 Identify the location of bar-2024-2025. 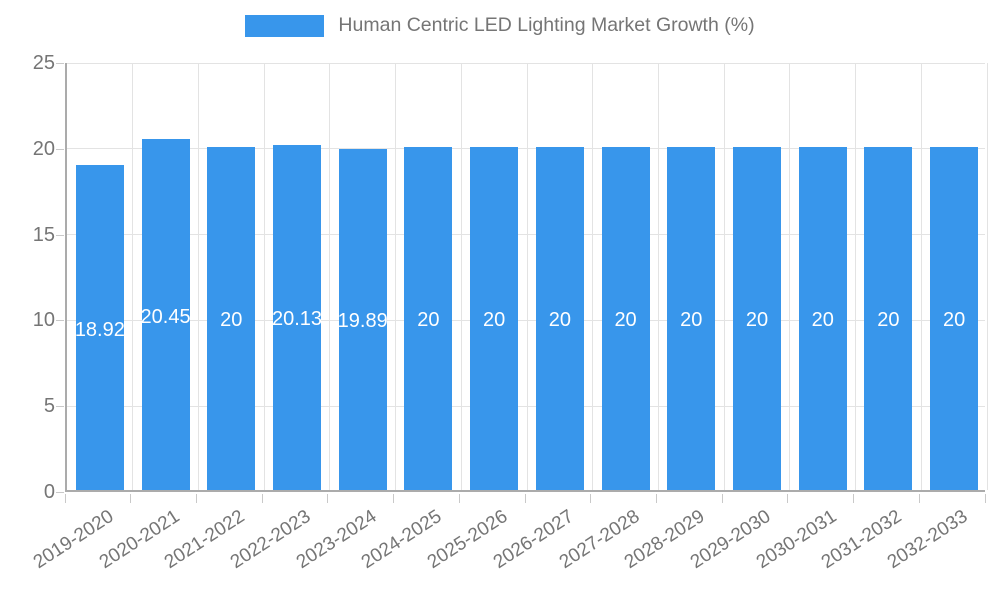
(428, 318).